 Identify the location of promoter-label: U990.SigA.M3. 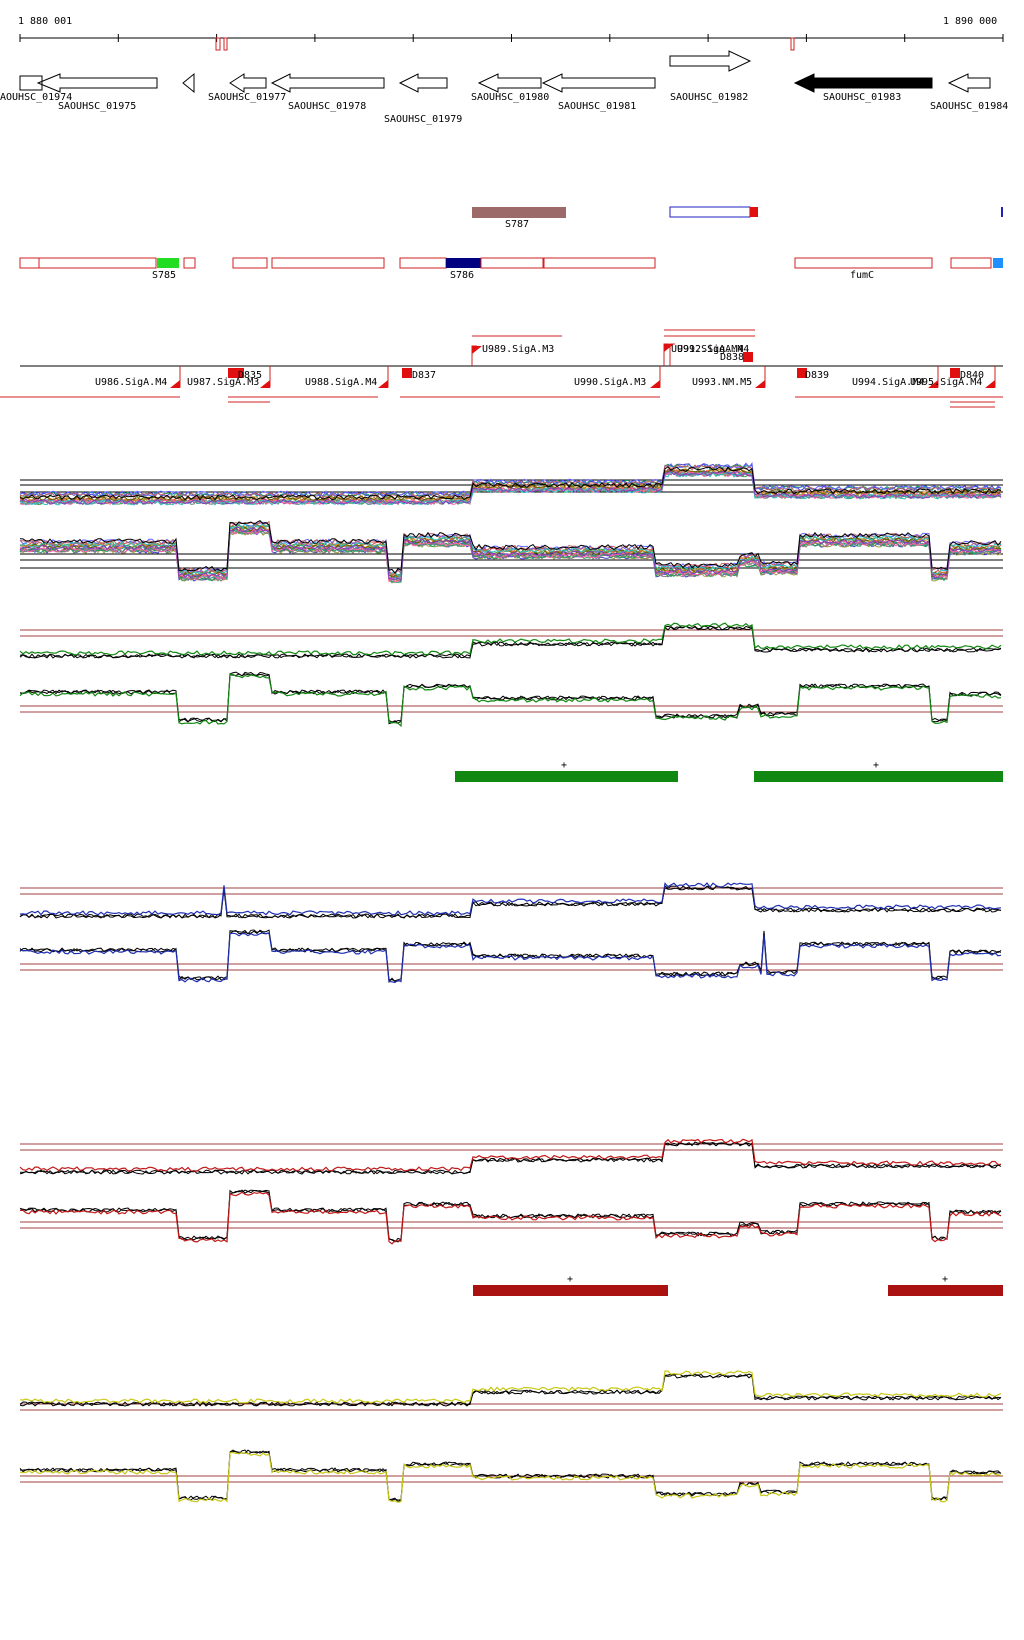
(610, 382).